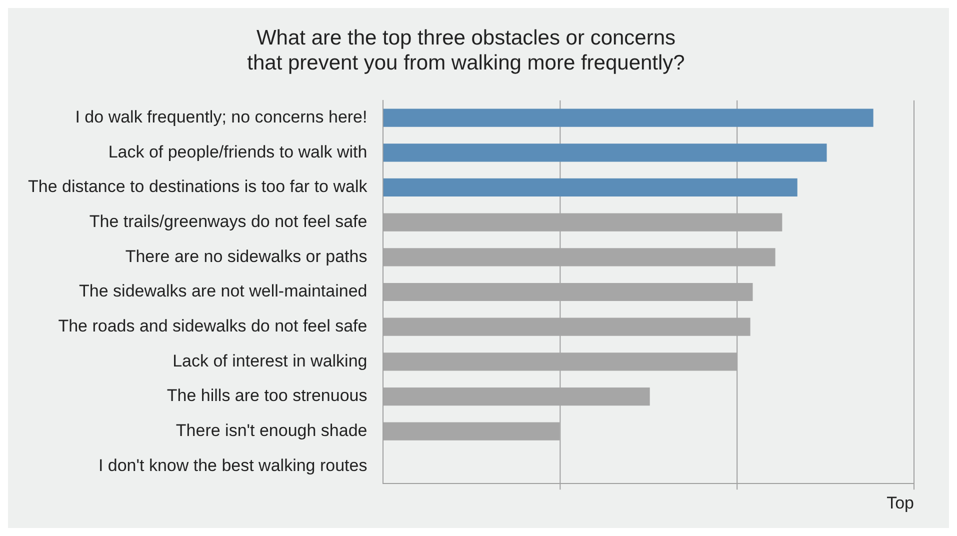  Describe the element at coordinates (213, 326) in the screenshot. I see `y-tick-label: The roads and sidewalks do not feel safe` at that location.